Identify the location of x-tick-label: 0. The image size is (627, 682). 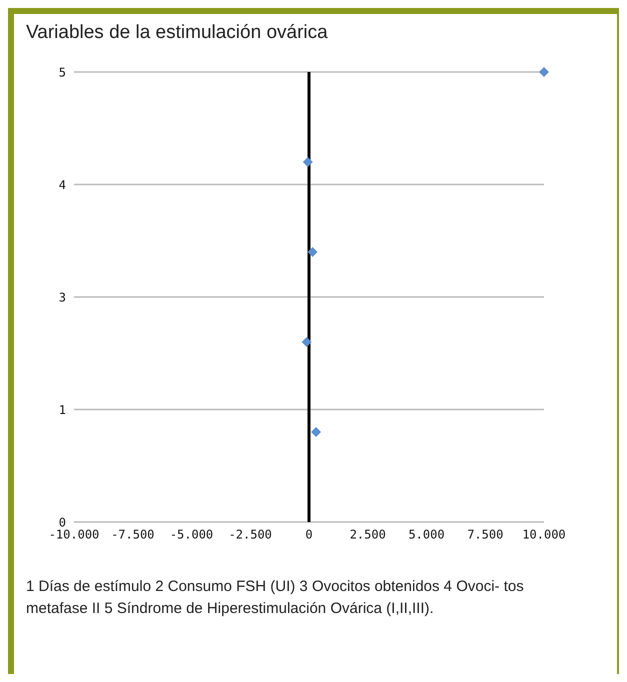
(309, 535).